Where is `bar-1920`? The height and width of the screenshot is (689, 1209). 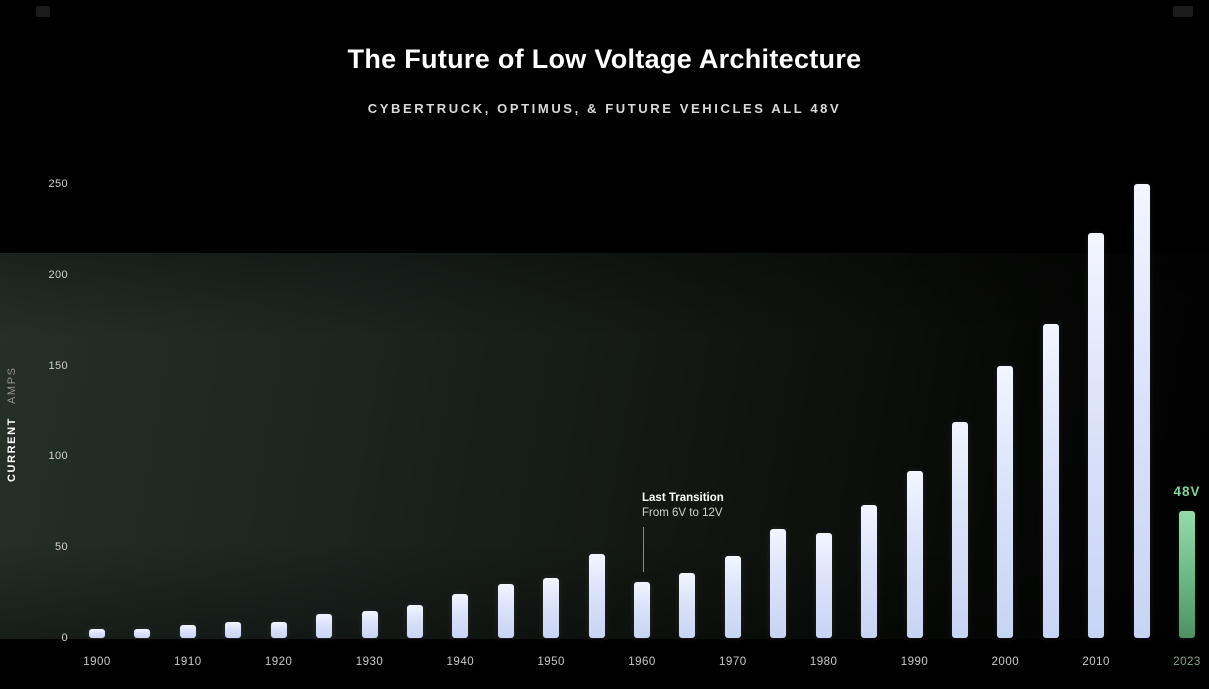 bar-1920 is located at coordinates (278, 629).